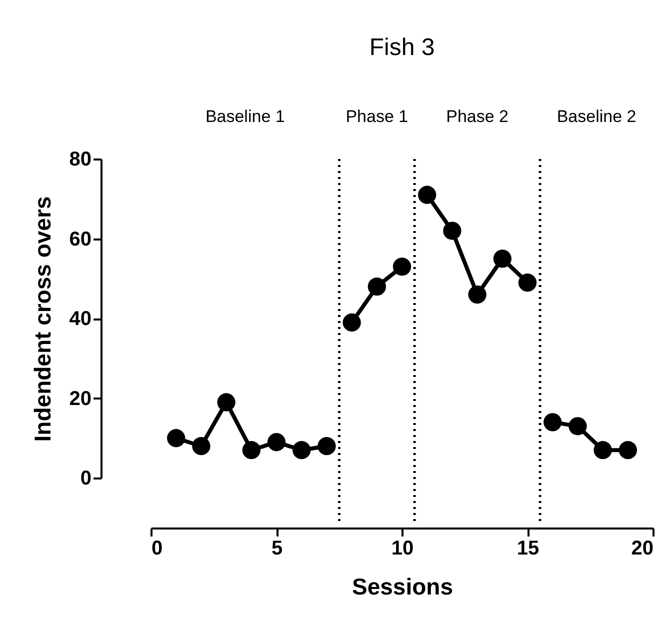  Describe the element at coordinates (80, 239) in the screenshot. I see `y-tick-label: 60` at that location.